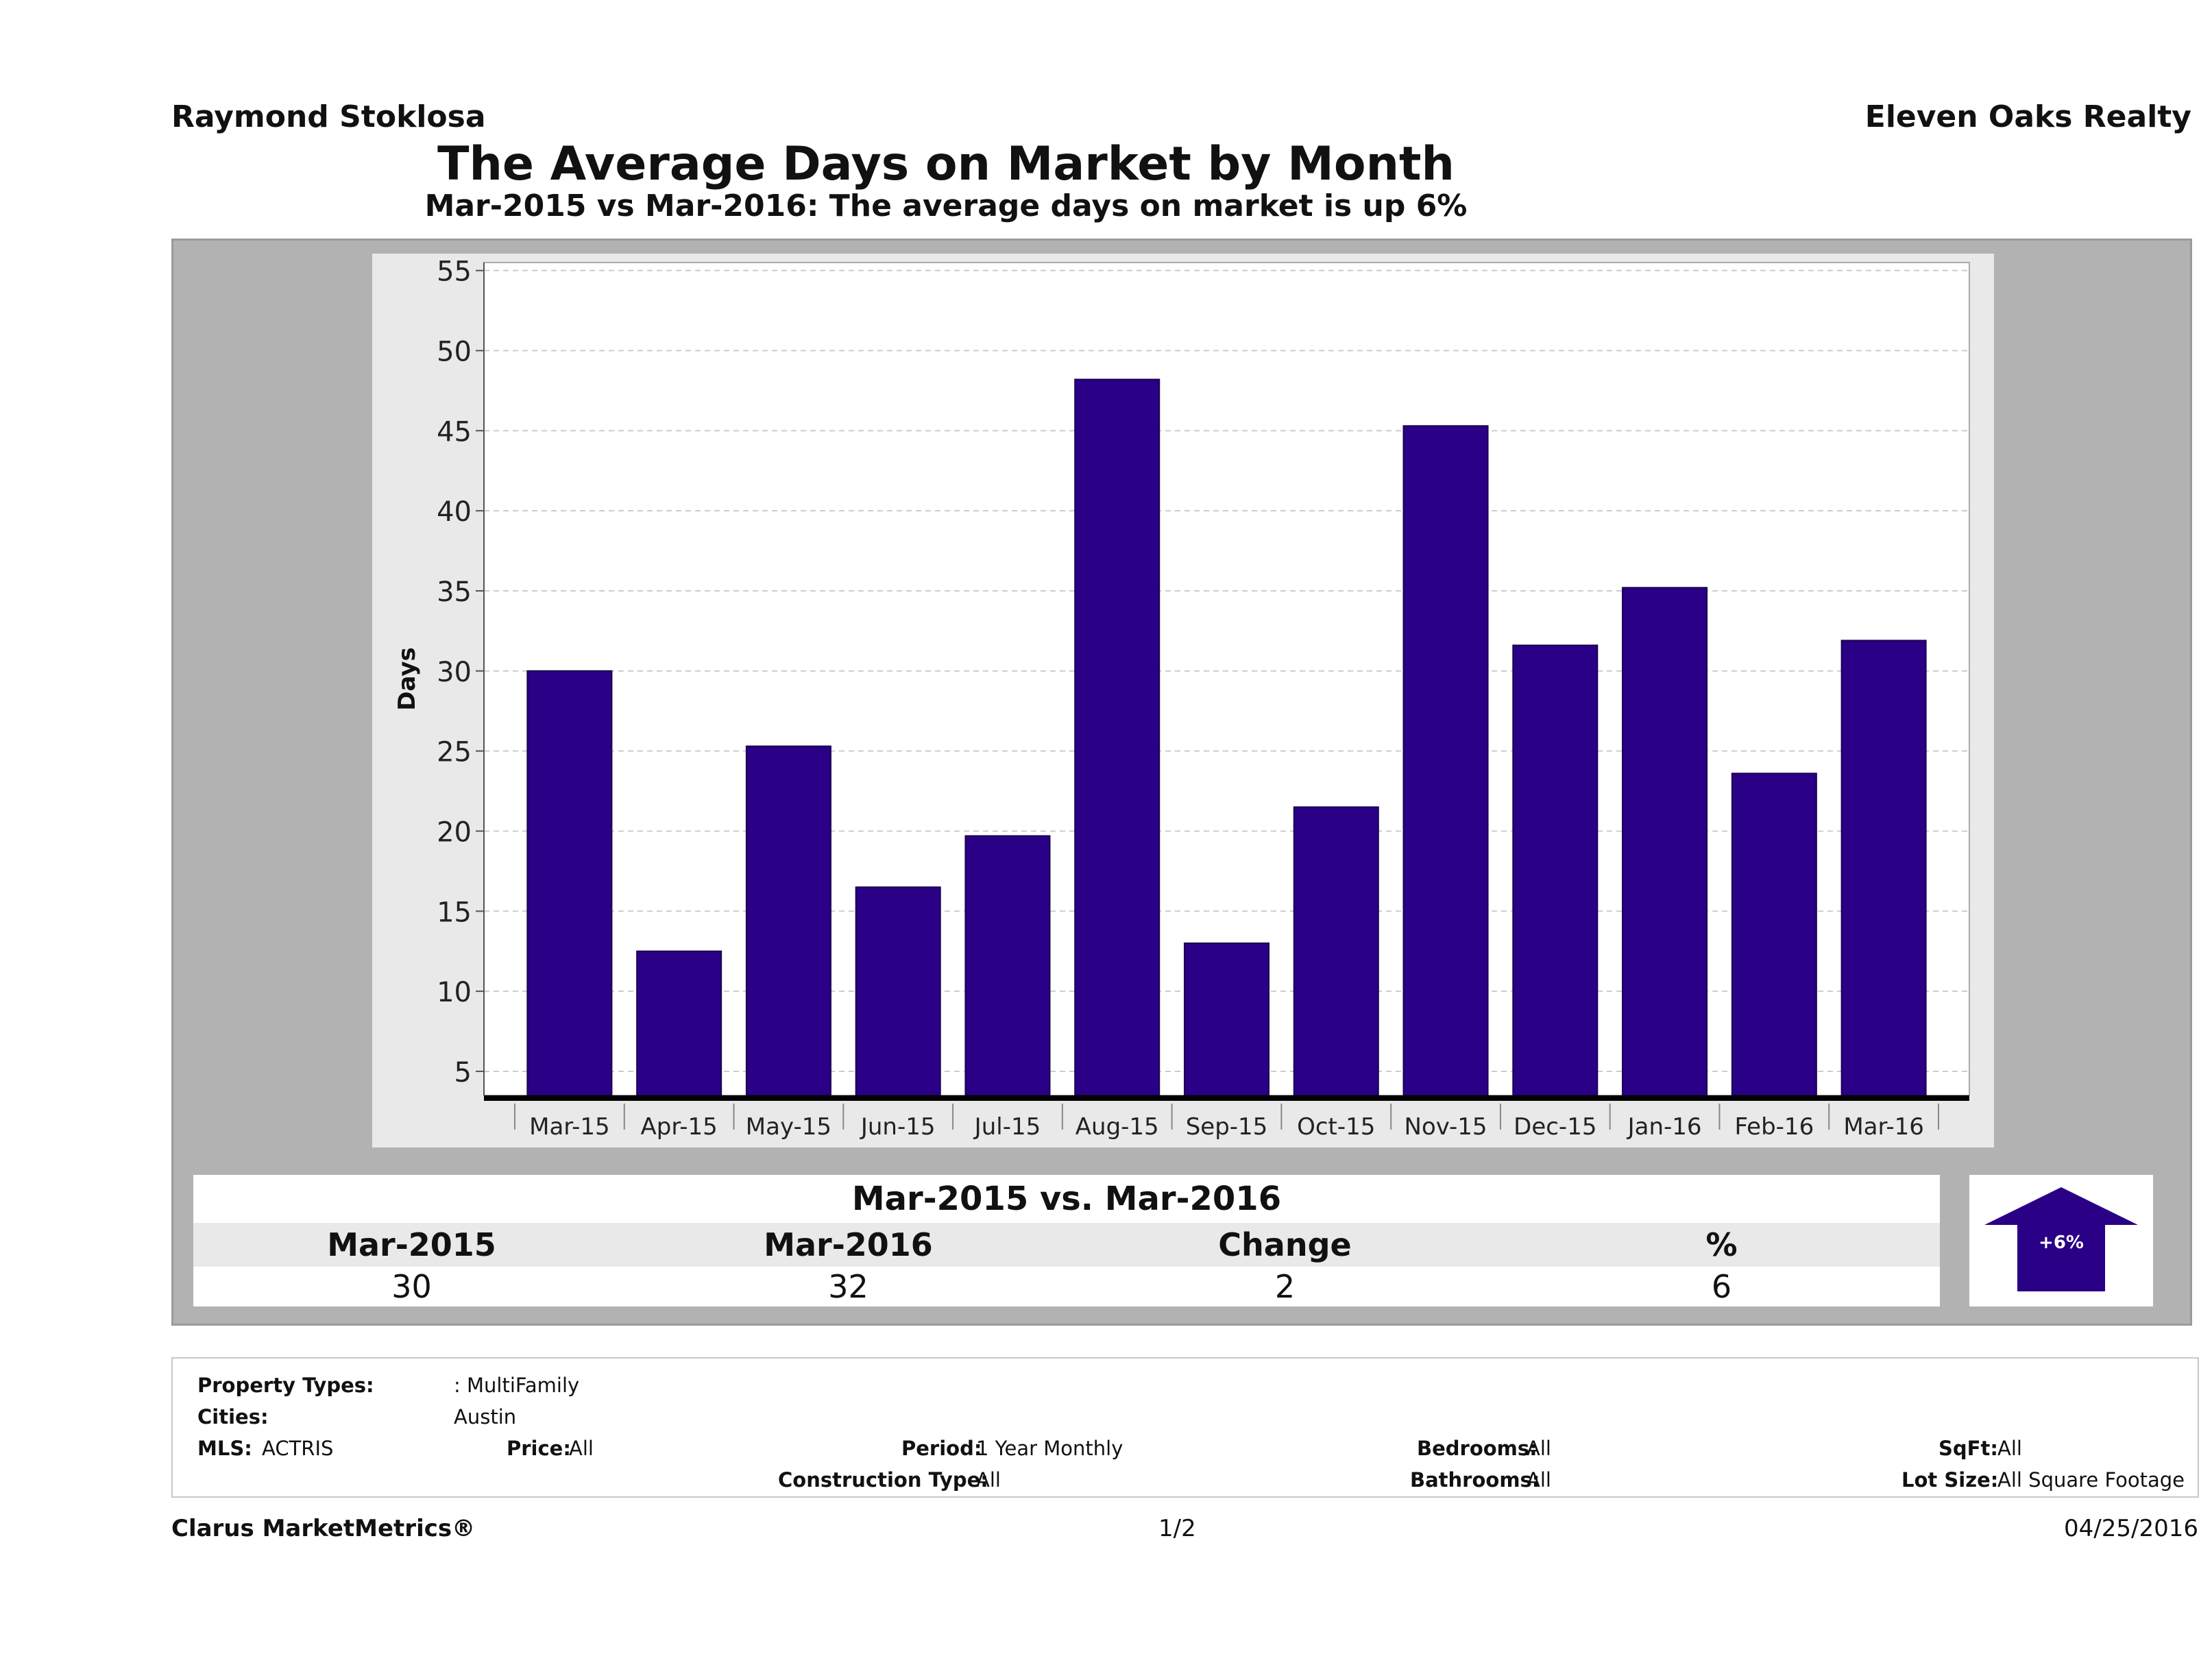 This screenshot has width=2212, height=1678. I want to click on price-value: All, so click(581, 1448).